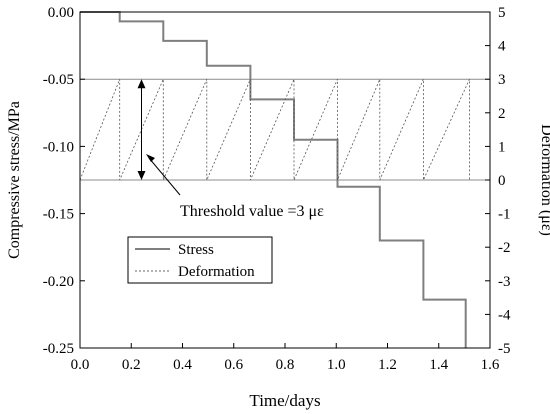 Image resolution: width=550 pixels, height=414 pixels. What do you see at coordinates (504, 282) in the screenshot?
I see `y-right-tick-label: -3` at bounding box center [504, 282].